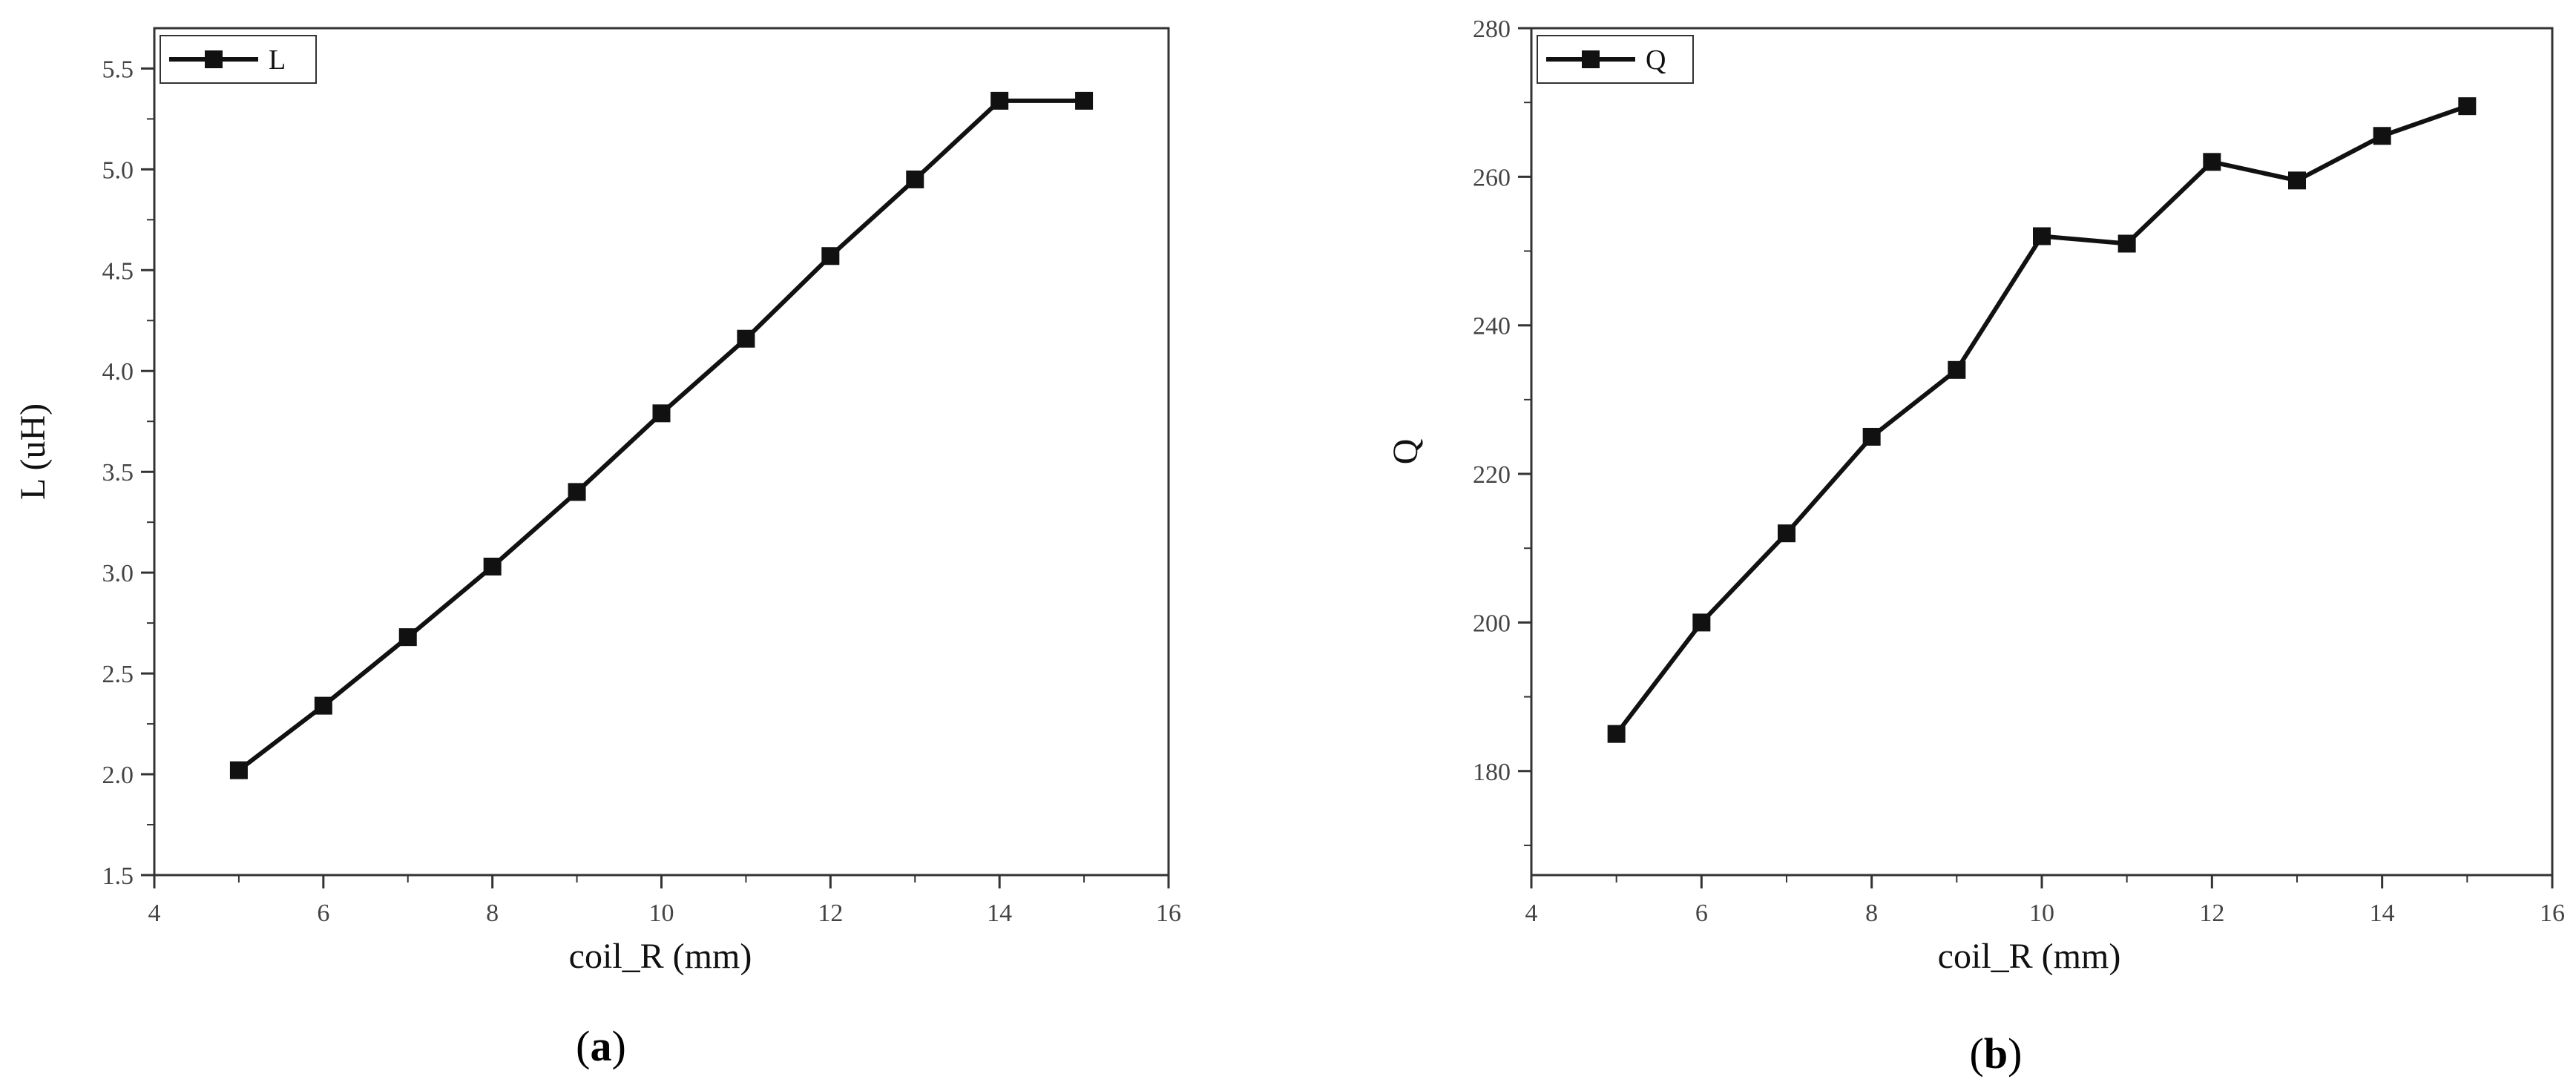 The image size is (2576, 1082). Describe the element at coordinates (118, 573) in the screenshot. I see `y-tick-label: 3.0` at that location.